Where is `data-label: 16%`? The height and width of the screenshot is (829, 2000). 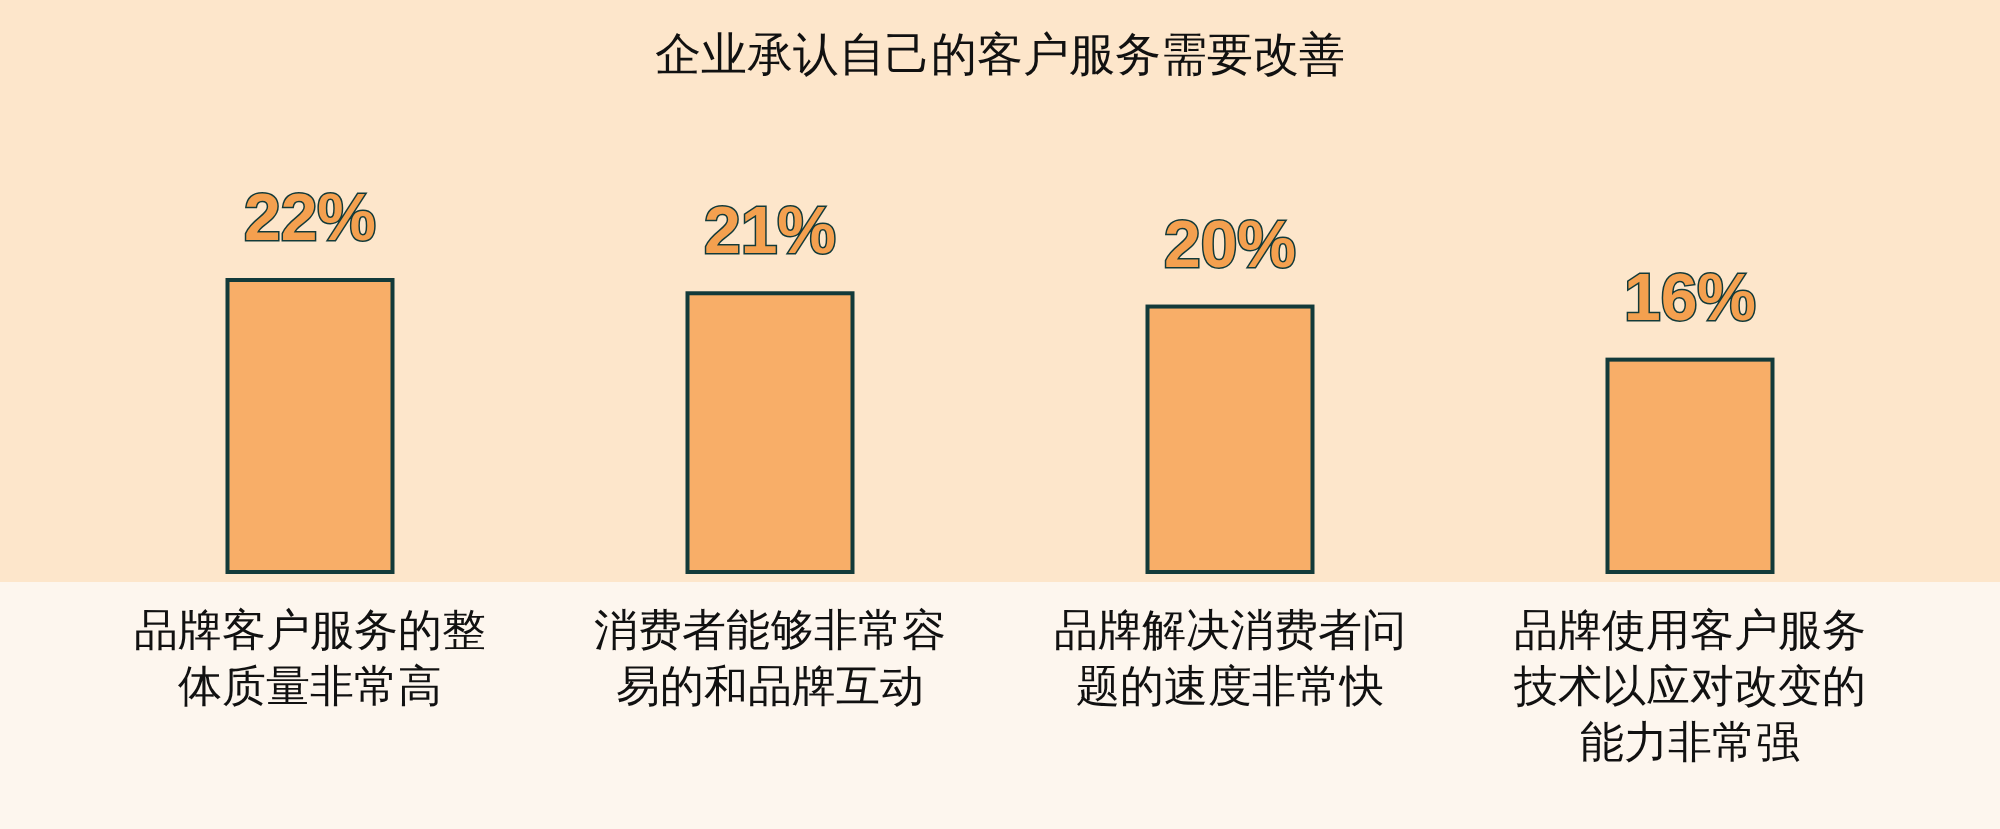 data-label: 16% is located at coordinates (1690, 296).